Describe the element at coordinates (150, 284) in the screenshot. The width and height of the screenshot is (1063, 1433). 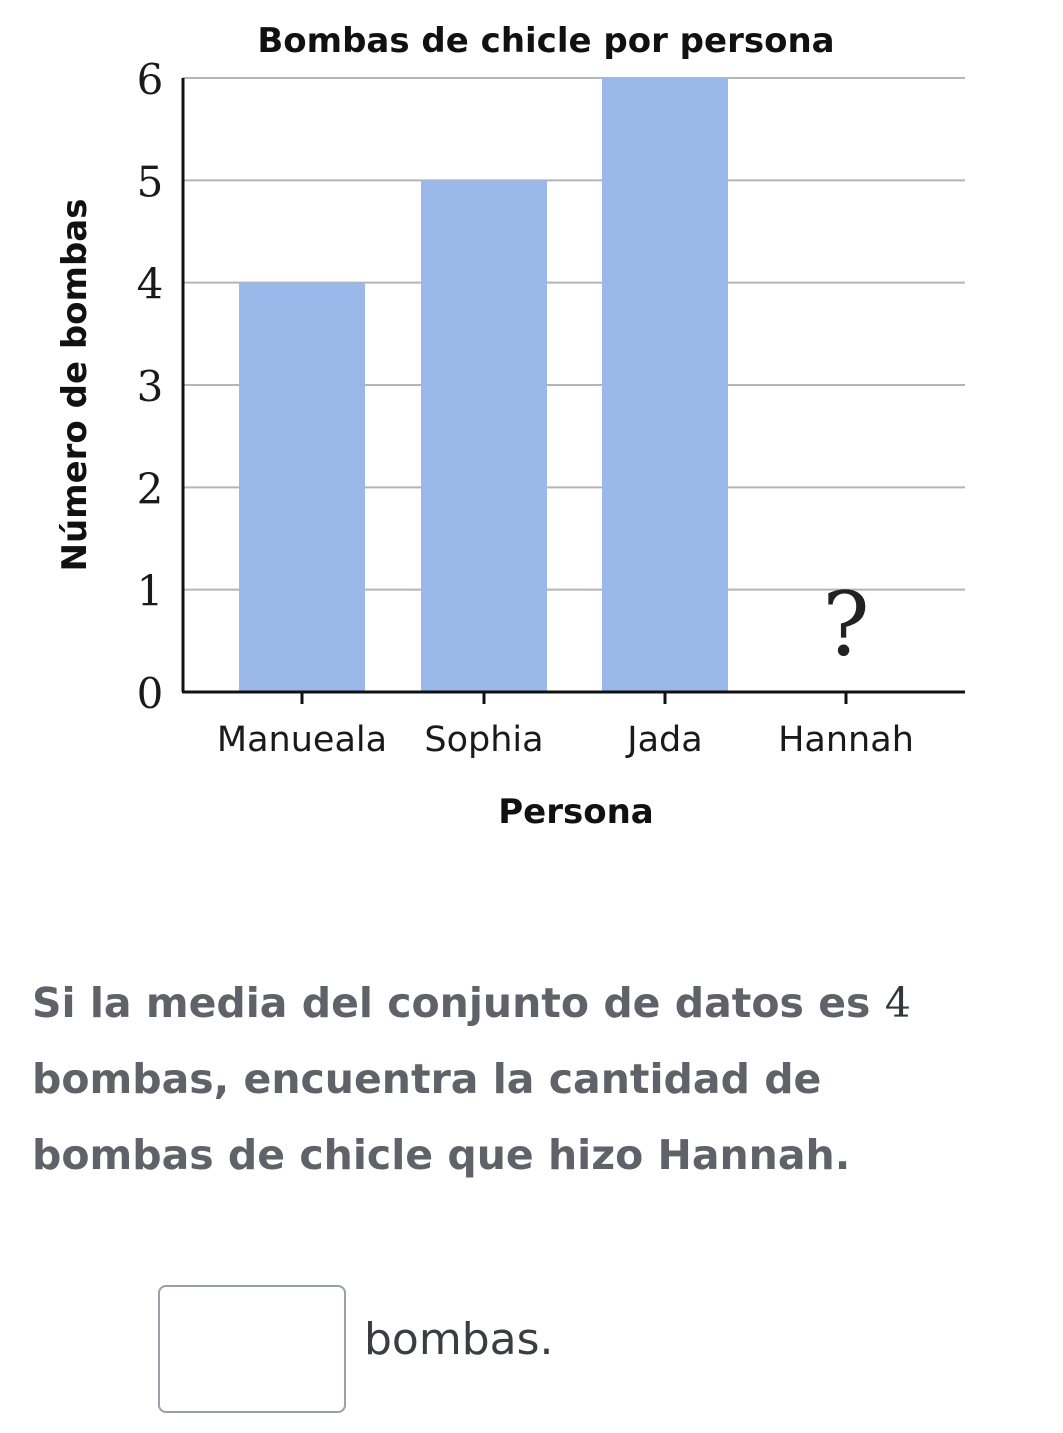
I see `y-tick-label: 4` at that location.